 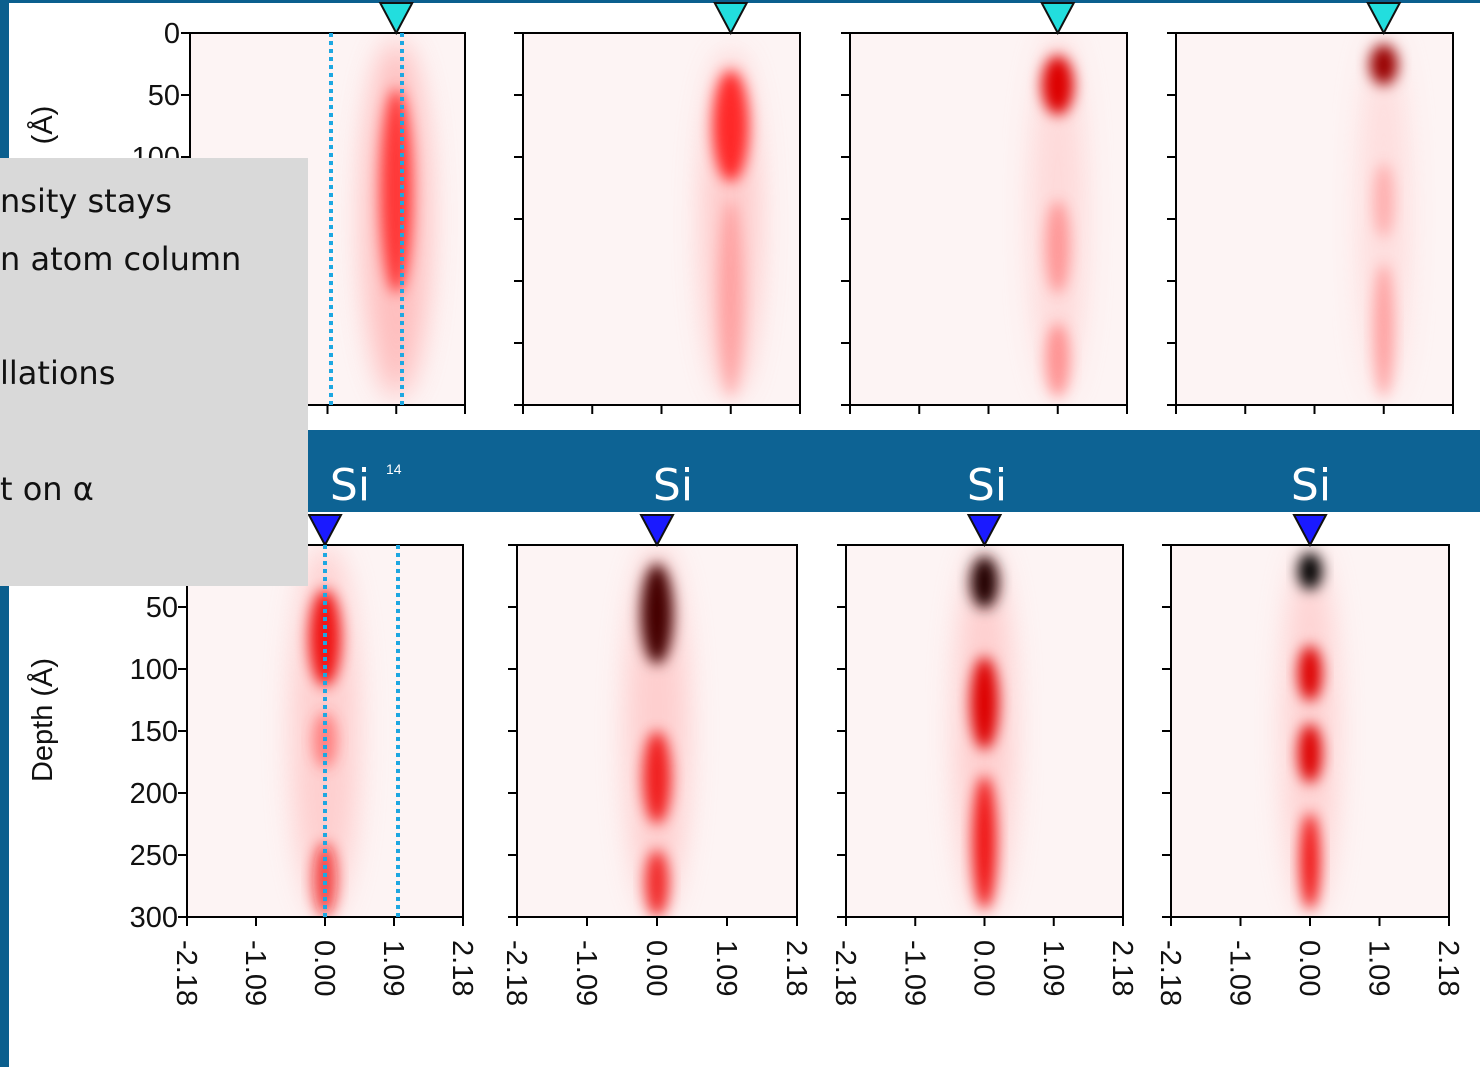 What do you see at coordinates (154, 670) in the screenshot?
I see `y-tick-label: 100` at bounding box center [154, 670].